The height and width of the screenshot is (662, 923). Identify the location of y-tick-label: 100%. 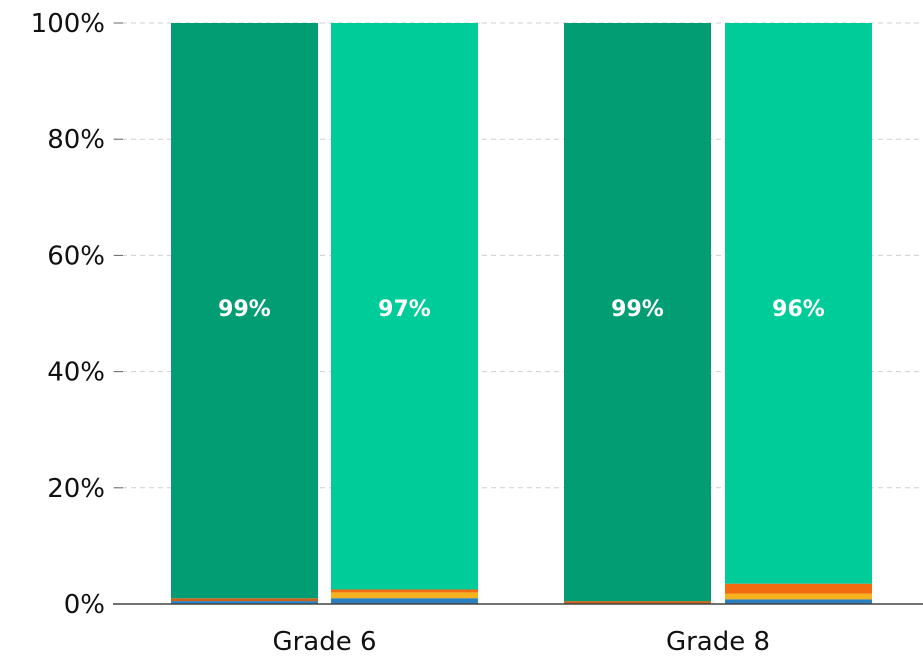
(68, 24).